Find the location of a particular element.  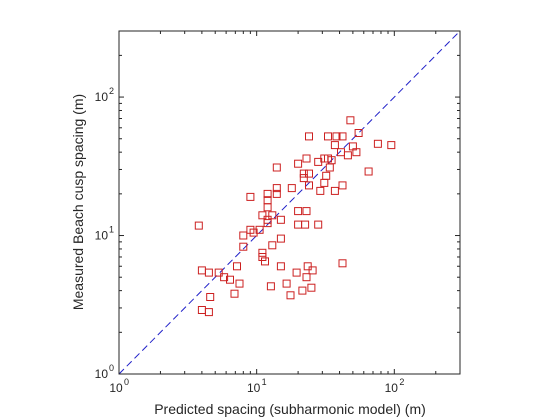

y-tick-label-exponent: 0 is located at coordinates (111, 368).